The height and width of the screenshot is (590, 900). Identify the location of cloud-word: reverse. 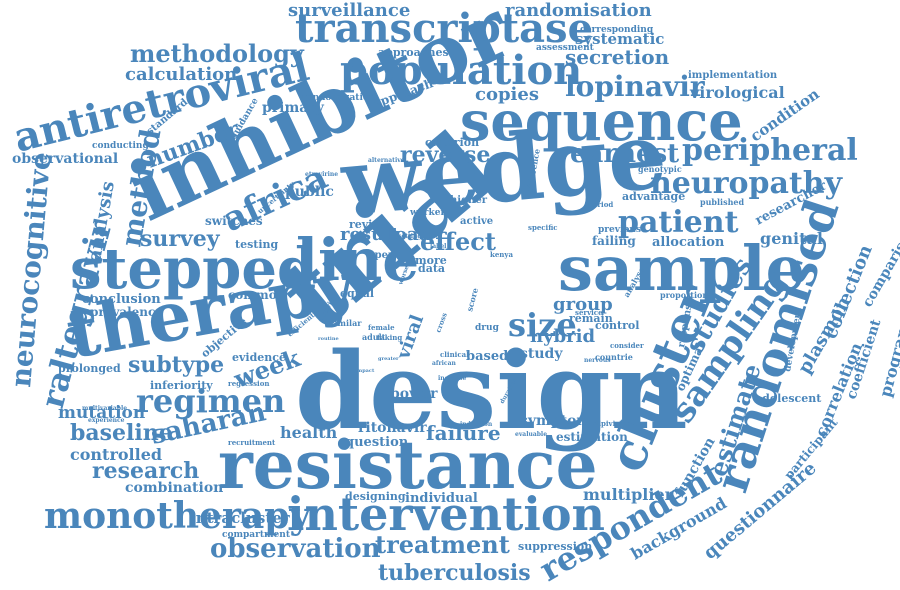
(445, 155).